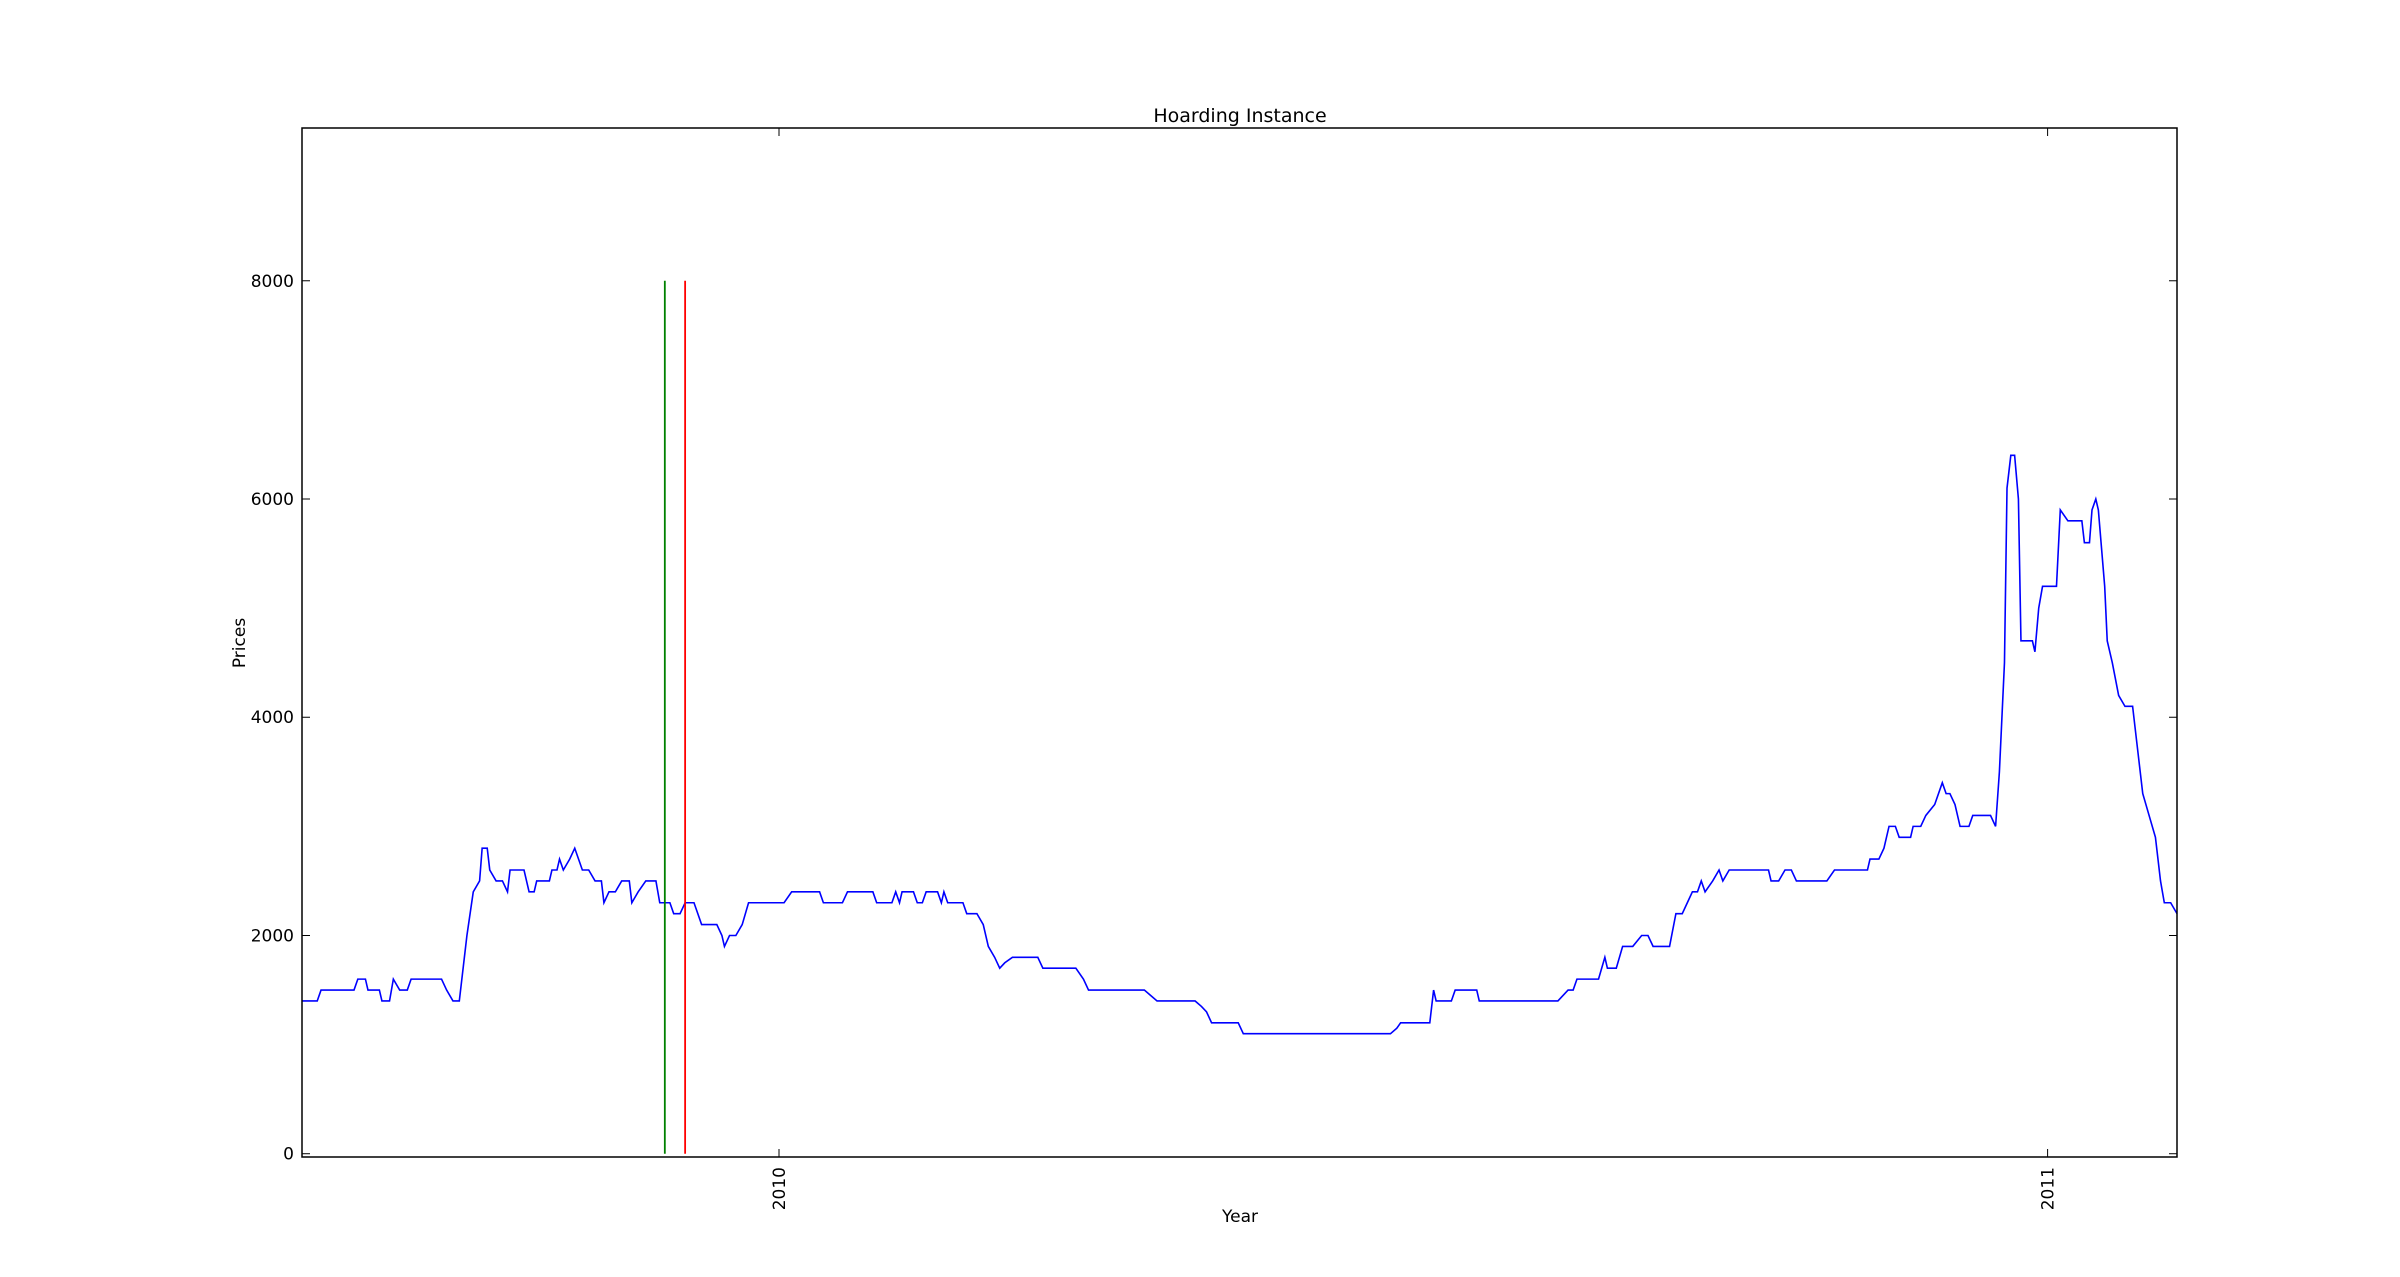 The height and width of the screenshot is (1277, 2400). What do you see at coordinates (288, 1155) in the screenshot?
I see `y-tick-label: 0` at bounding box center [288, 1155].